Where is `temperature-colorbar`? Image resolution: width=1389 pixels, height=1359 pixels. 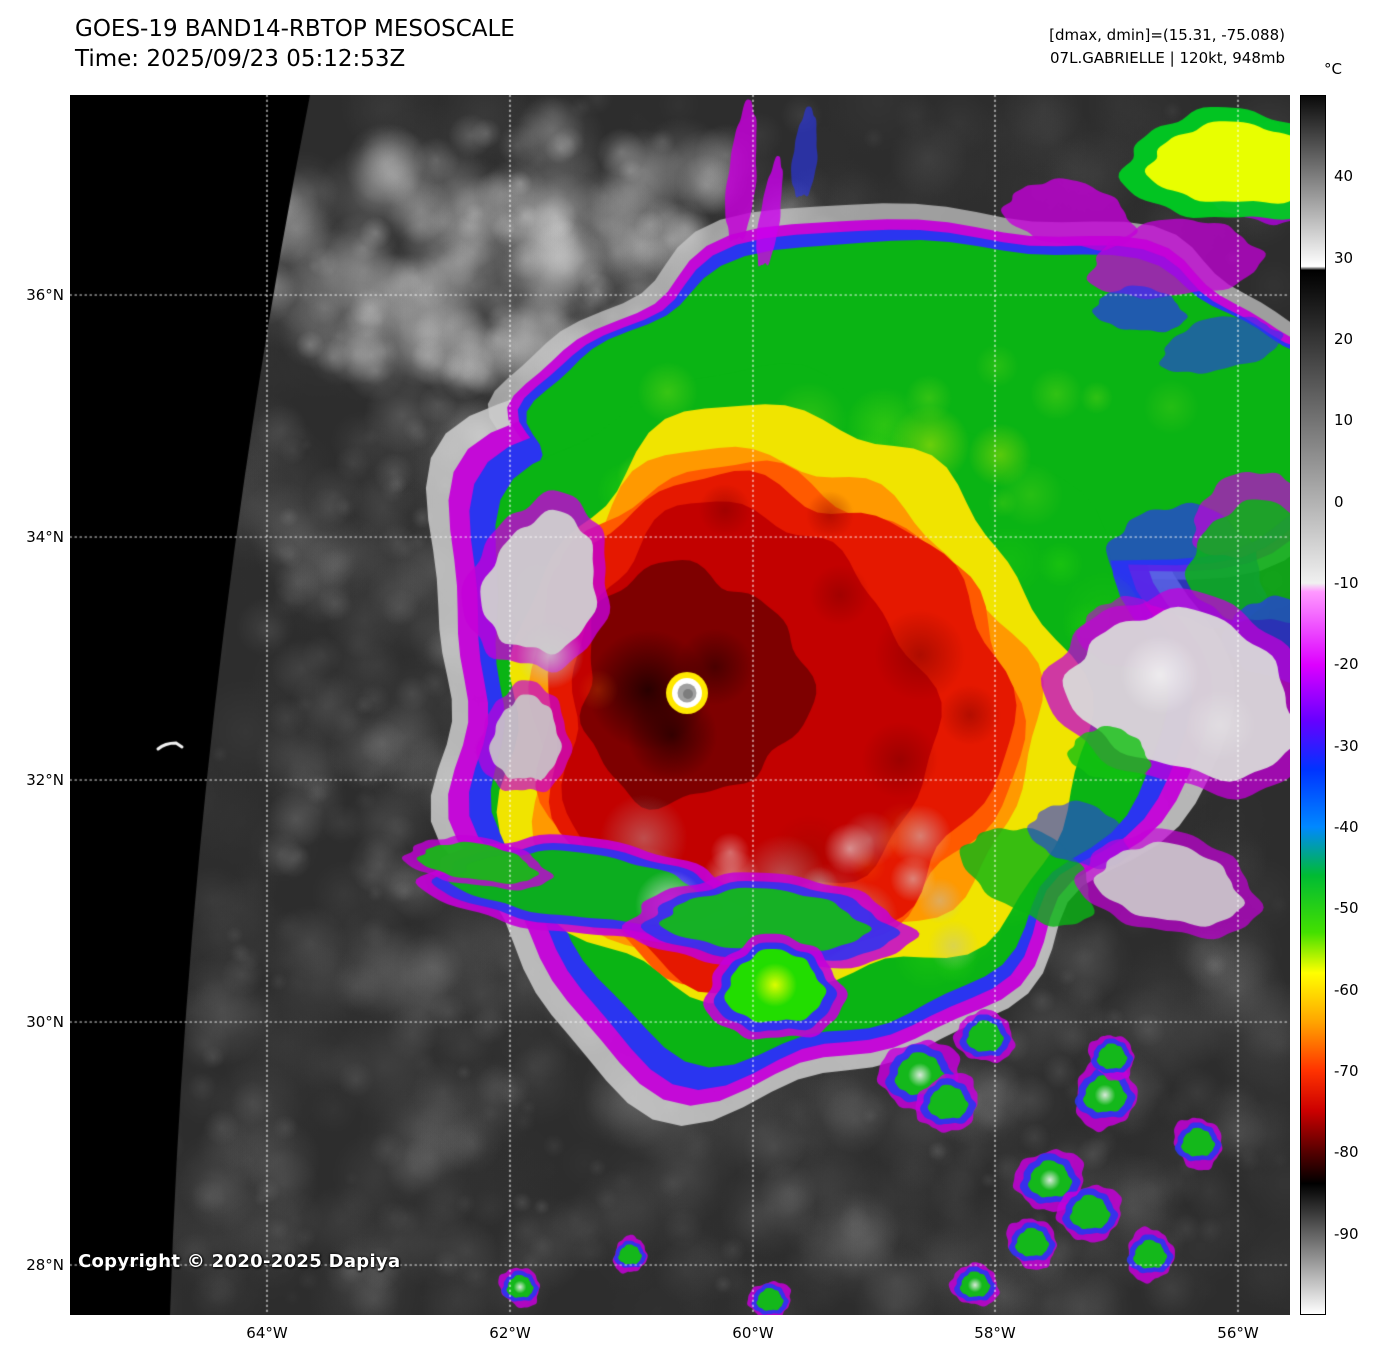 temperature-colorbar is located at coordinates (1313, 705).